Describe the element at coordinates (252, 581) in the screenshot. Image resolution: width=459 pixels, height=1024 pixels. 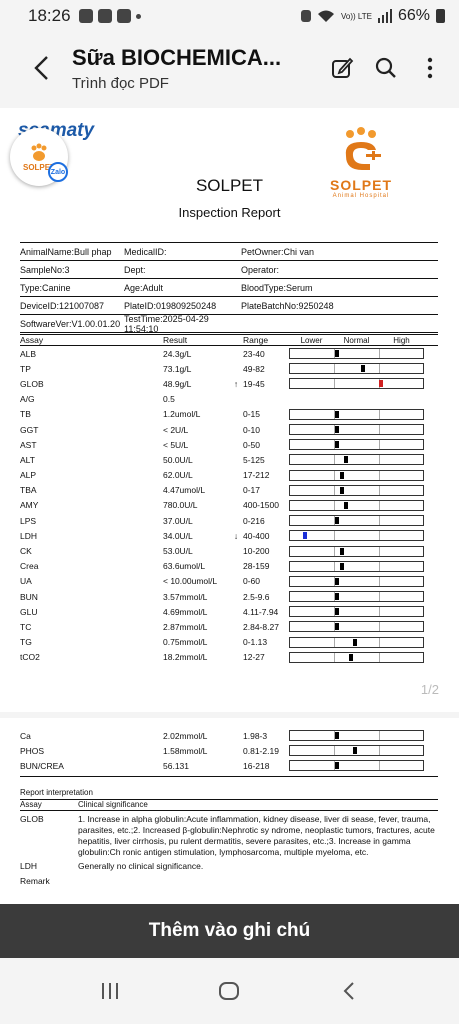
I see `reference-range: 0-60` at that location.